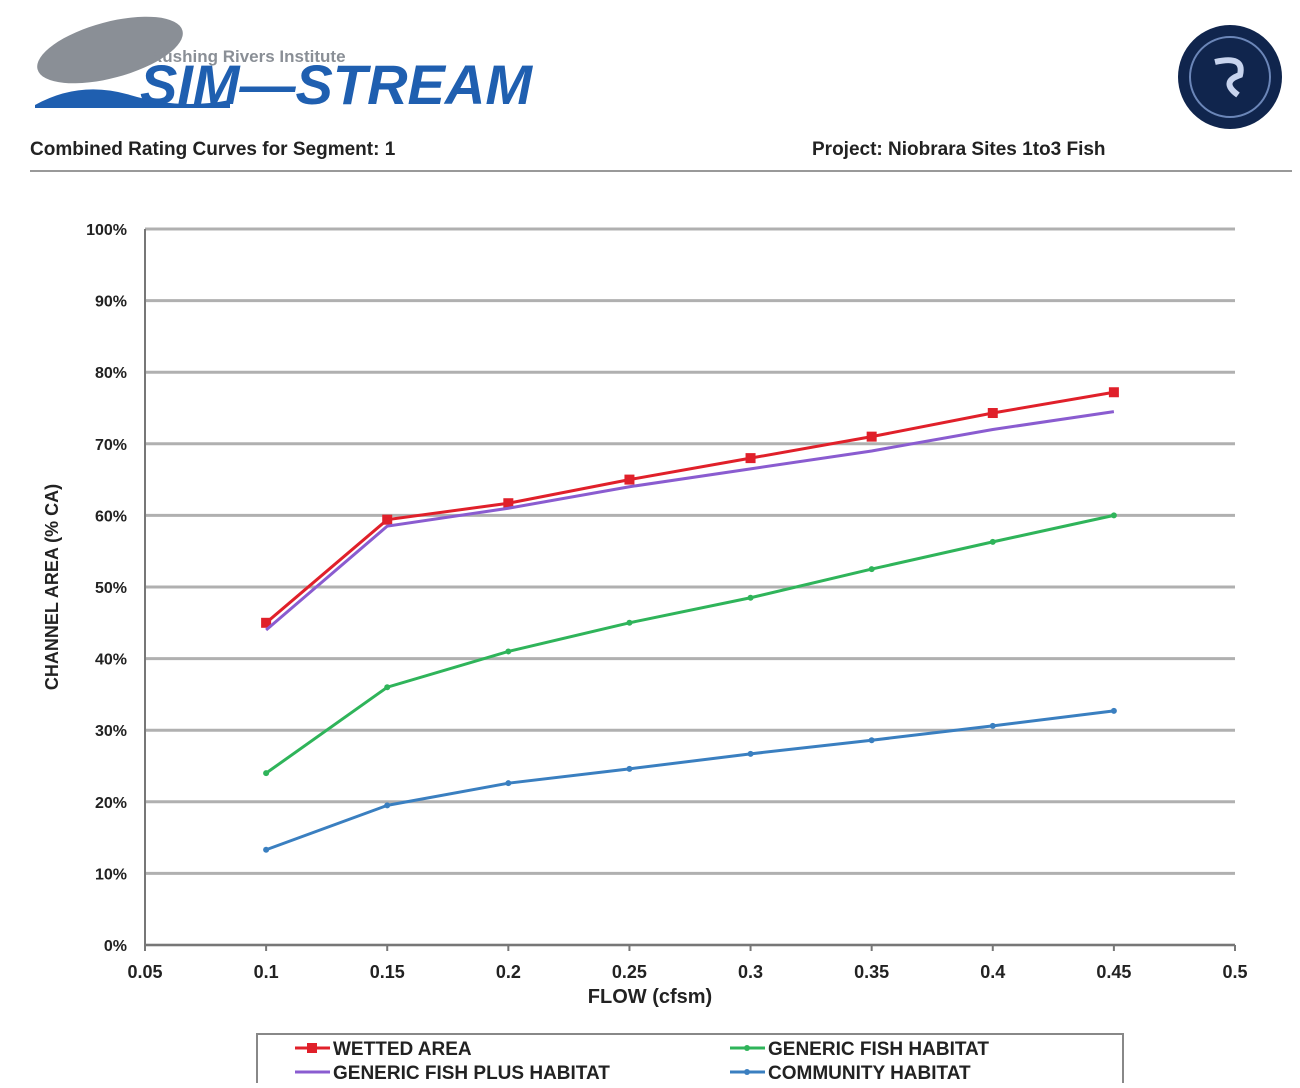 The image size is (1300, 1088). What do you see at coordinates (144, 972) in the screenshot?
I see `x-tick-label: 0.05` at bounding box center [144, 972].